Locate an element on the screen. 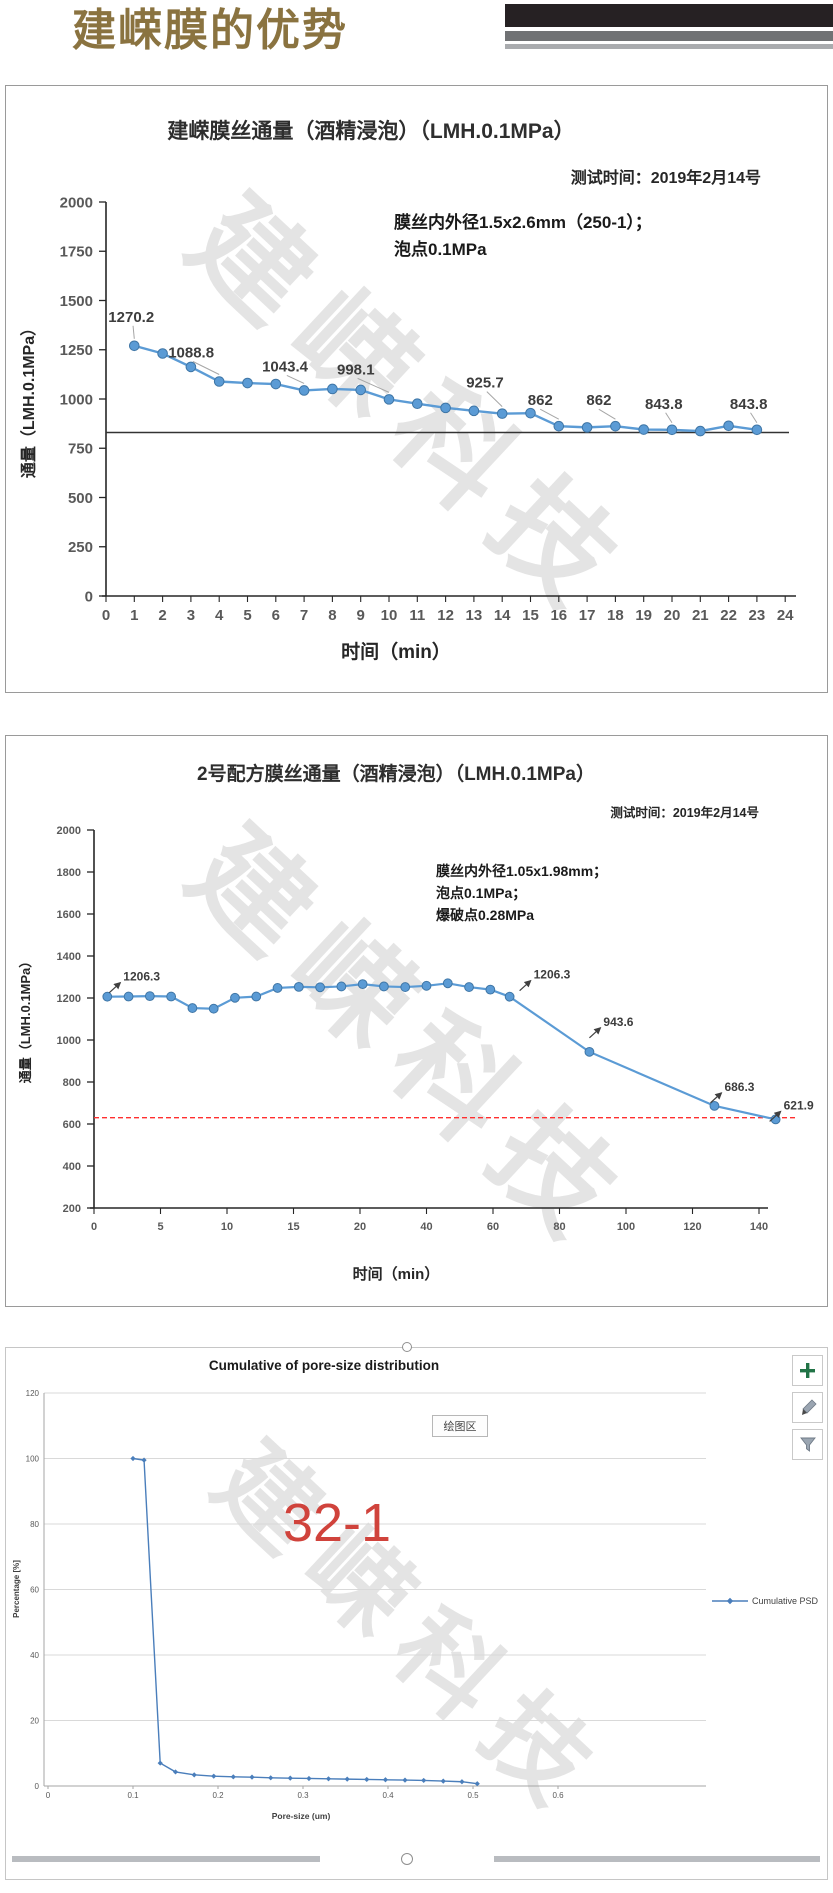 The height and width of the screenshot is (1893, 833). x-tick-label: 60 is located at coordinates (493, 1227).